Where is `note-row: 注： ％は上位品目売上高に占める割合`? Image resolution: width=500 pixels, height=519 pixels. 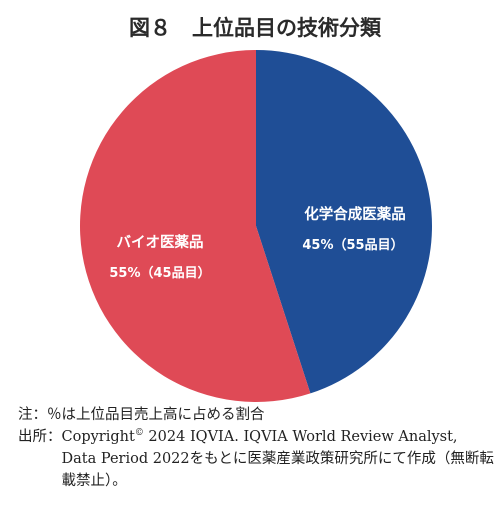 note-row: 注： ％は上位品目売上高に占める割合 is located at coordinates (256, 415).